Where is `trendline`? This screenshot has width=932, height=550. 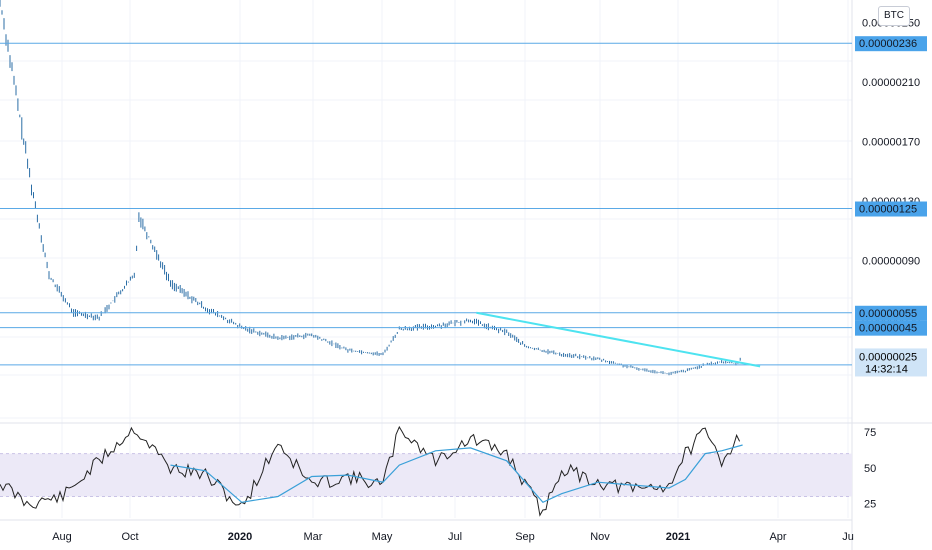 trendline is located at coordinates (618, 339).